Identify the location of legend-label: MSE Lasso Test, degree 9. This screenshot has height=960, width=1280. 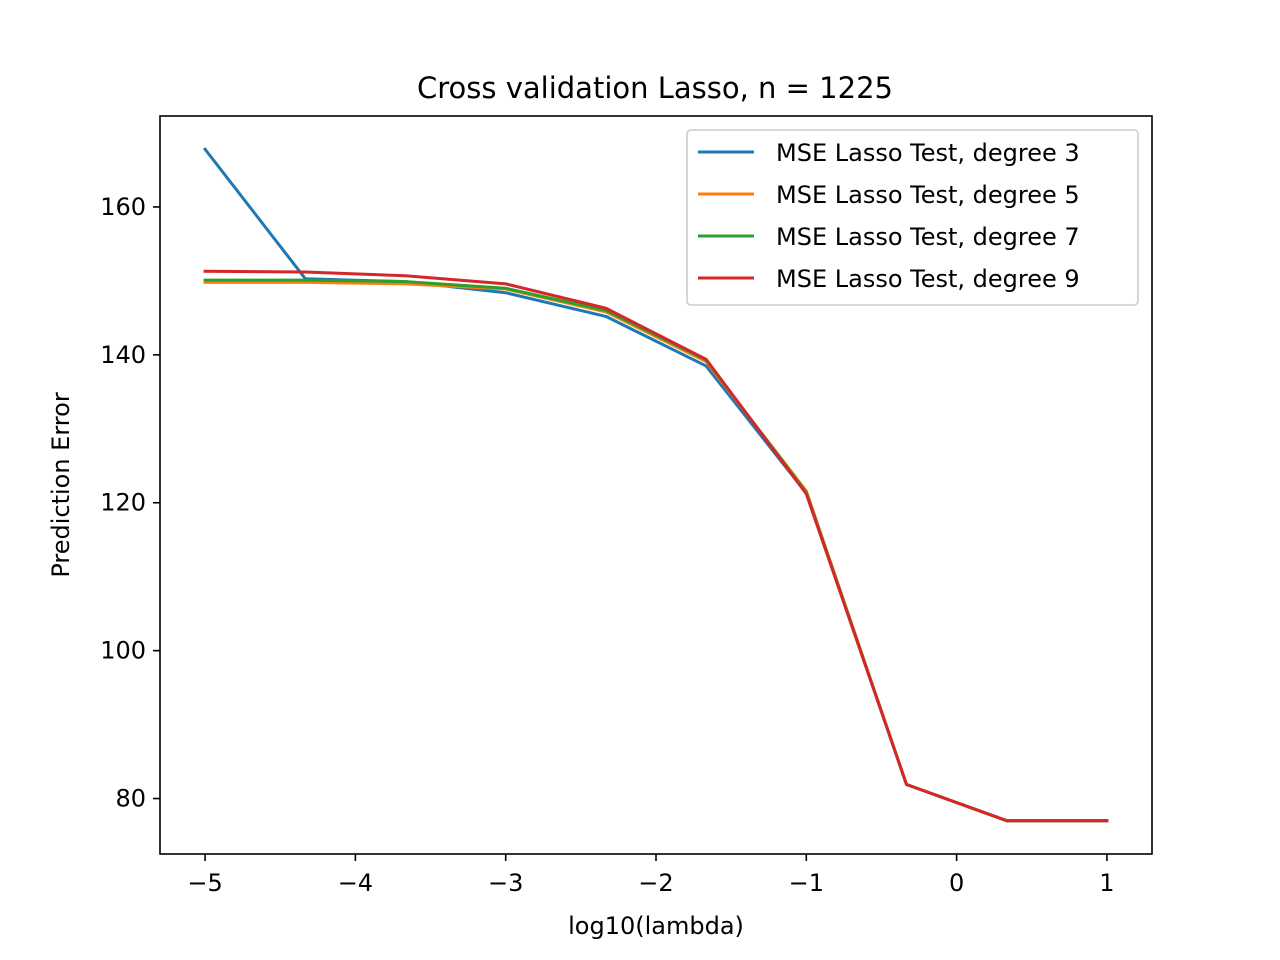
(928, 279).